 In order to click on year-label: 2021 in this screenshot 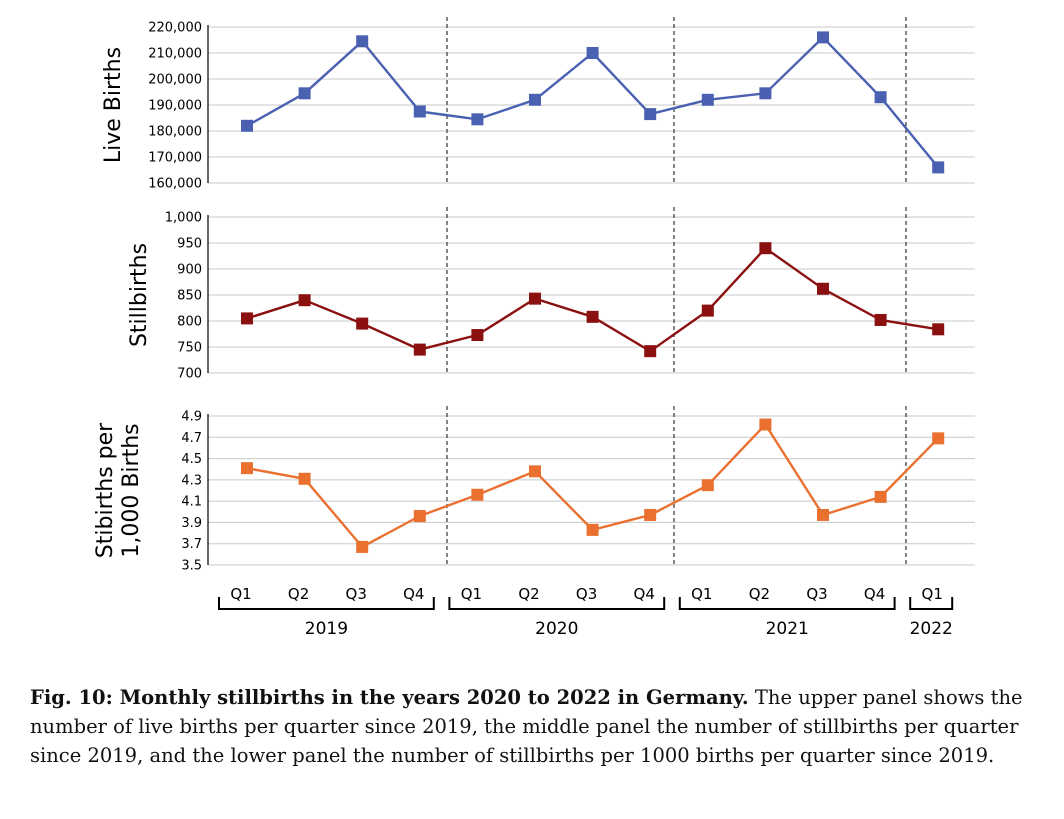, I will do `click(787, 629)`.